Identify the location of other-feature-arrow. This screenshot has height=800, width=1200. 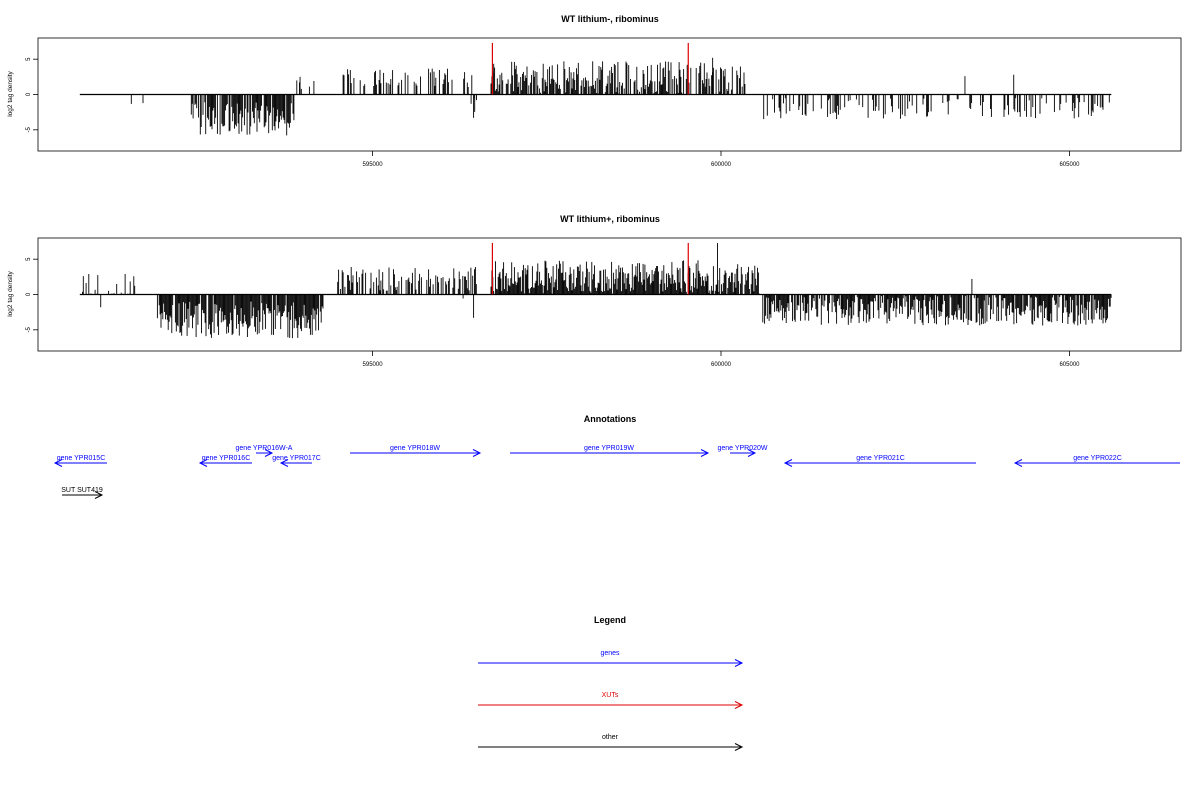
(83, 495).